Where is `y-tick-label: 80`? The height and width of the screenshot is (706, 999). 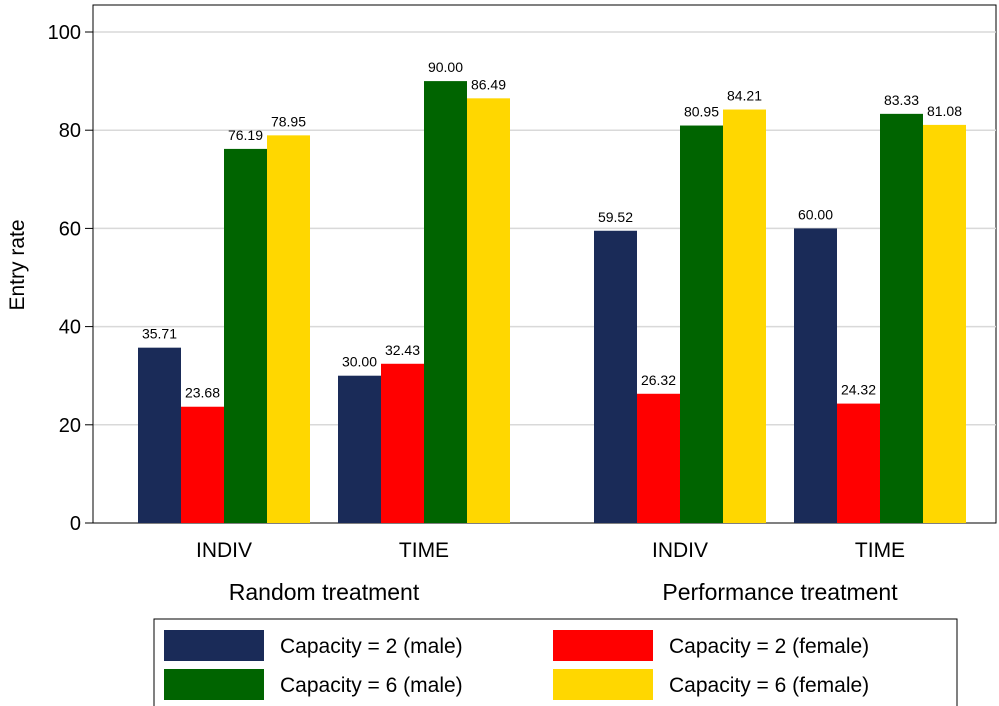 y-tick-label: 80 is located at coordinates (70, 131).